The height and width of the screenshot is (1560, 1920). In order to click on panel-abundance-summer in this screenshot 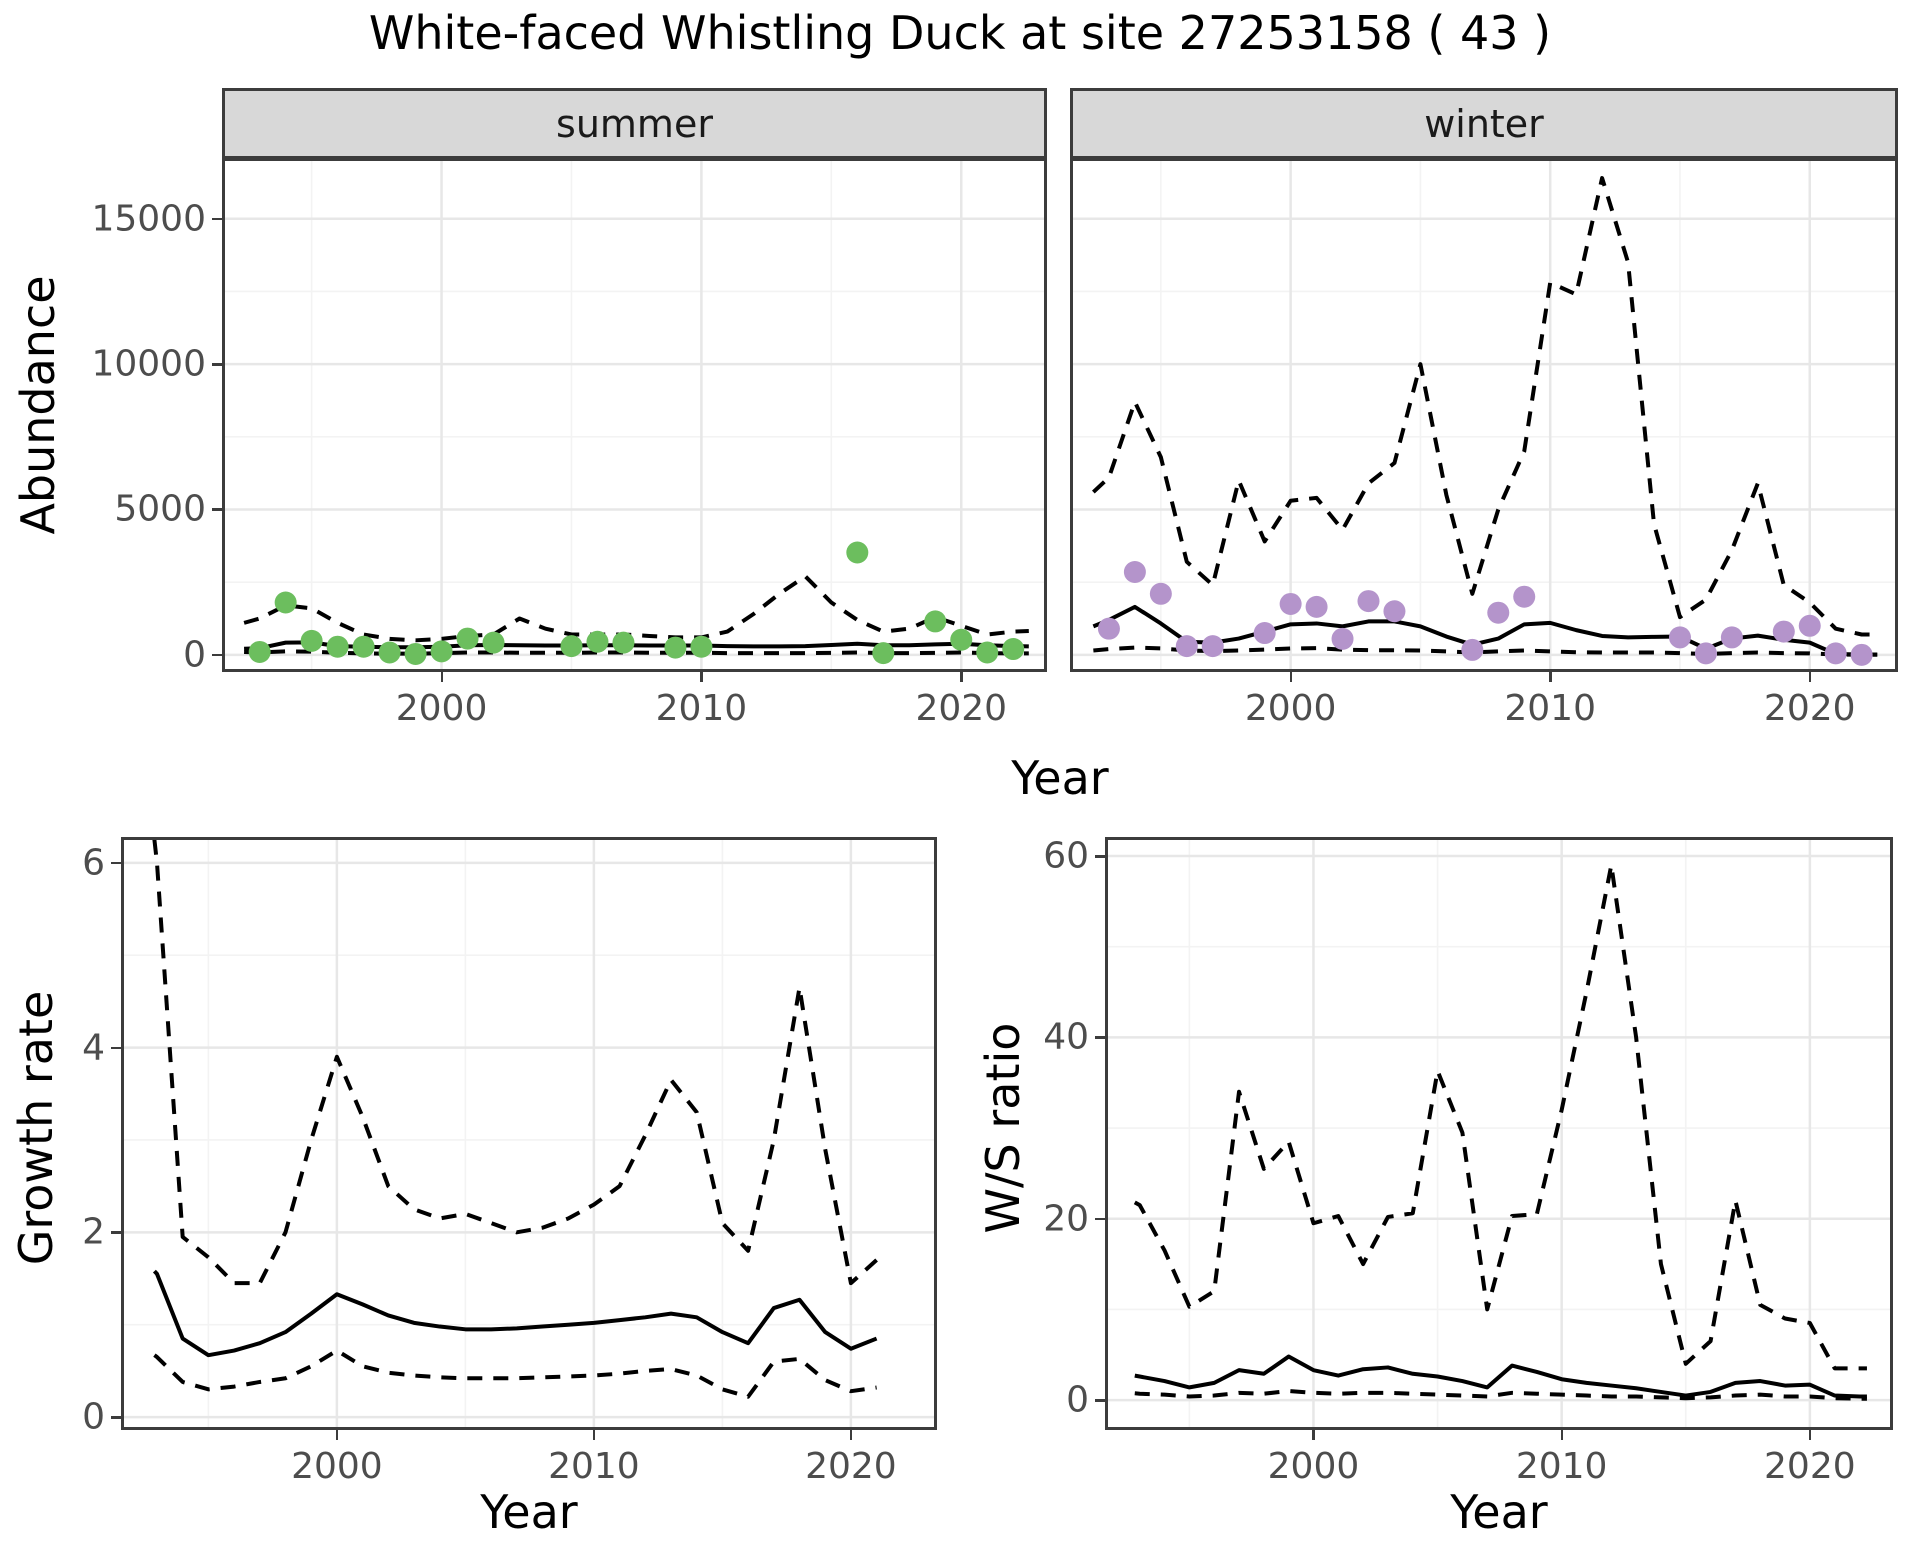, I will do `click(634, 415)`.